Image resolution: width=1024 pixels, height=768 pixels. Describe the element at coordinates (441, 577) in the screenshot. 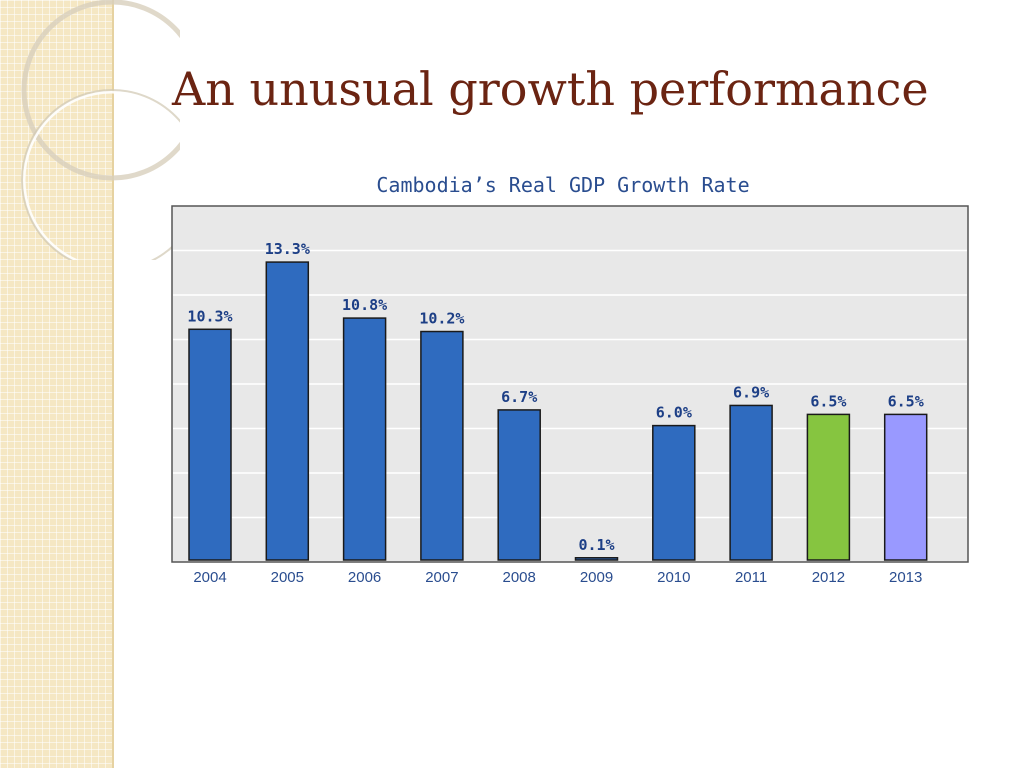

I see `x-tick-2007: 2007` at that location.